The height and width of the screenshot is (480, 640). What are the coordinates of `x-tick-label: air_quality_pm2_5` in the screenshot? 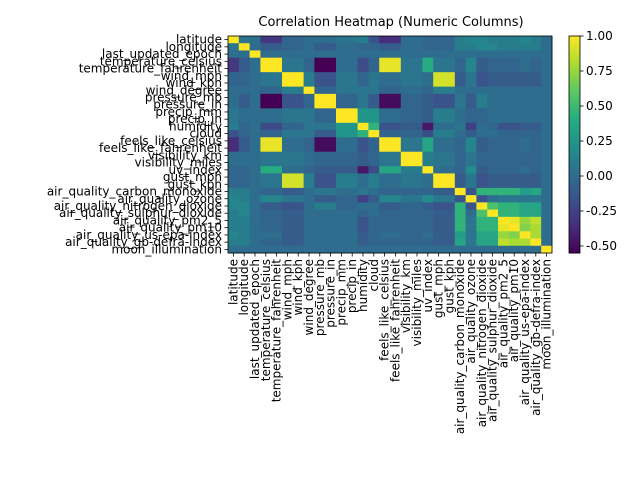 It's located at (503, 313).